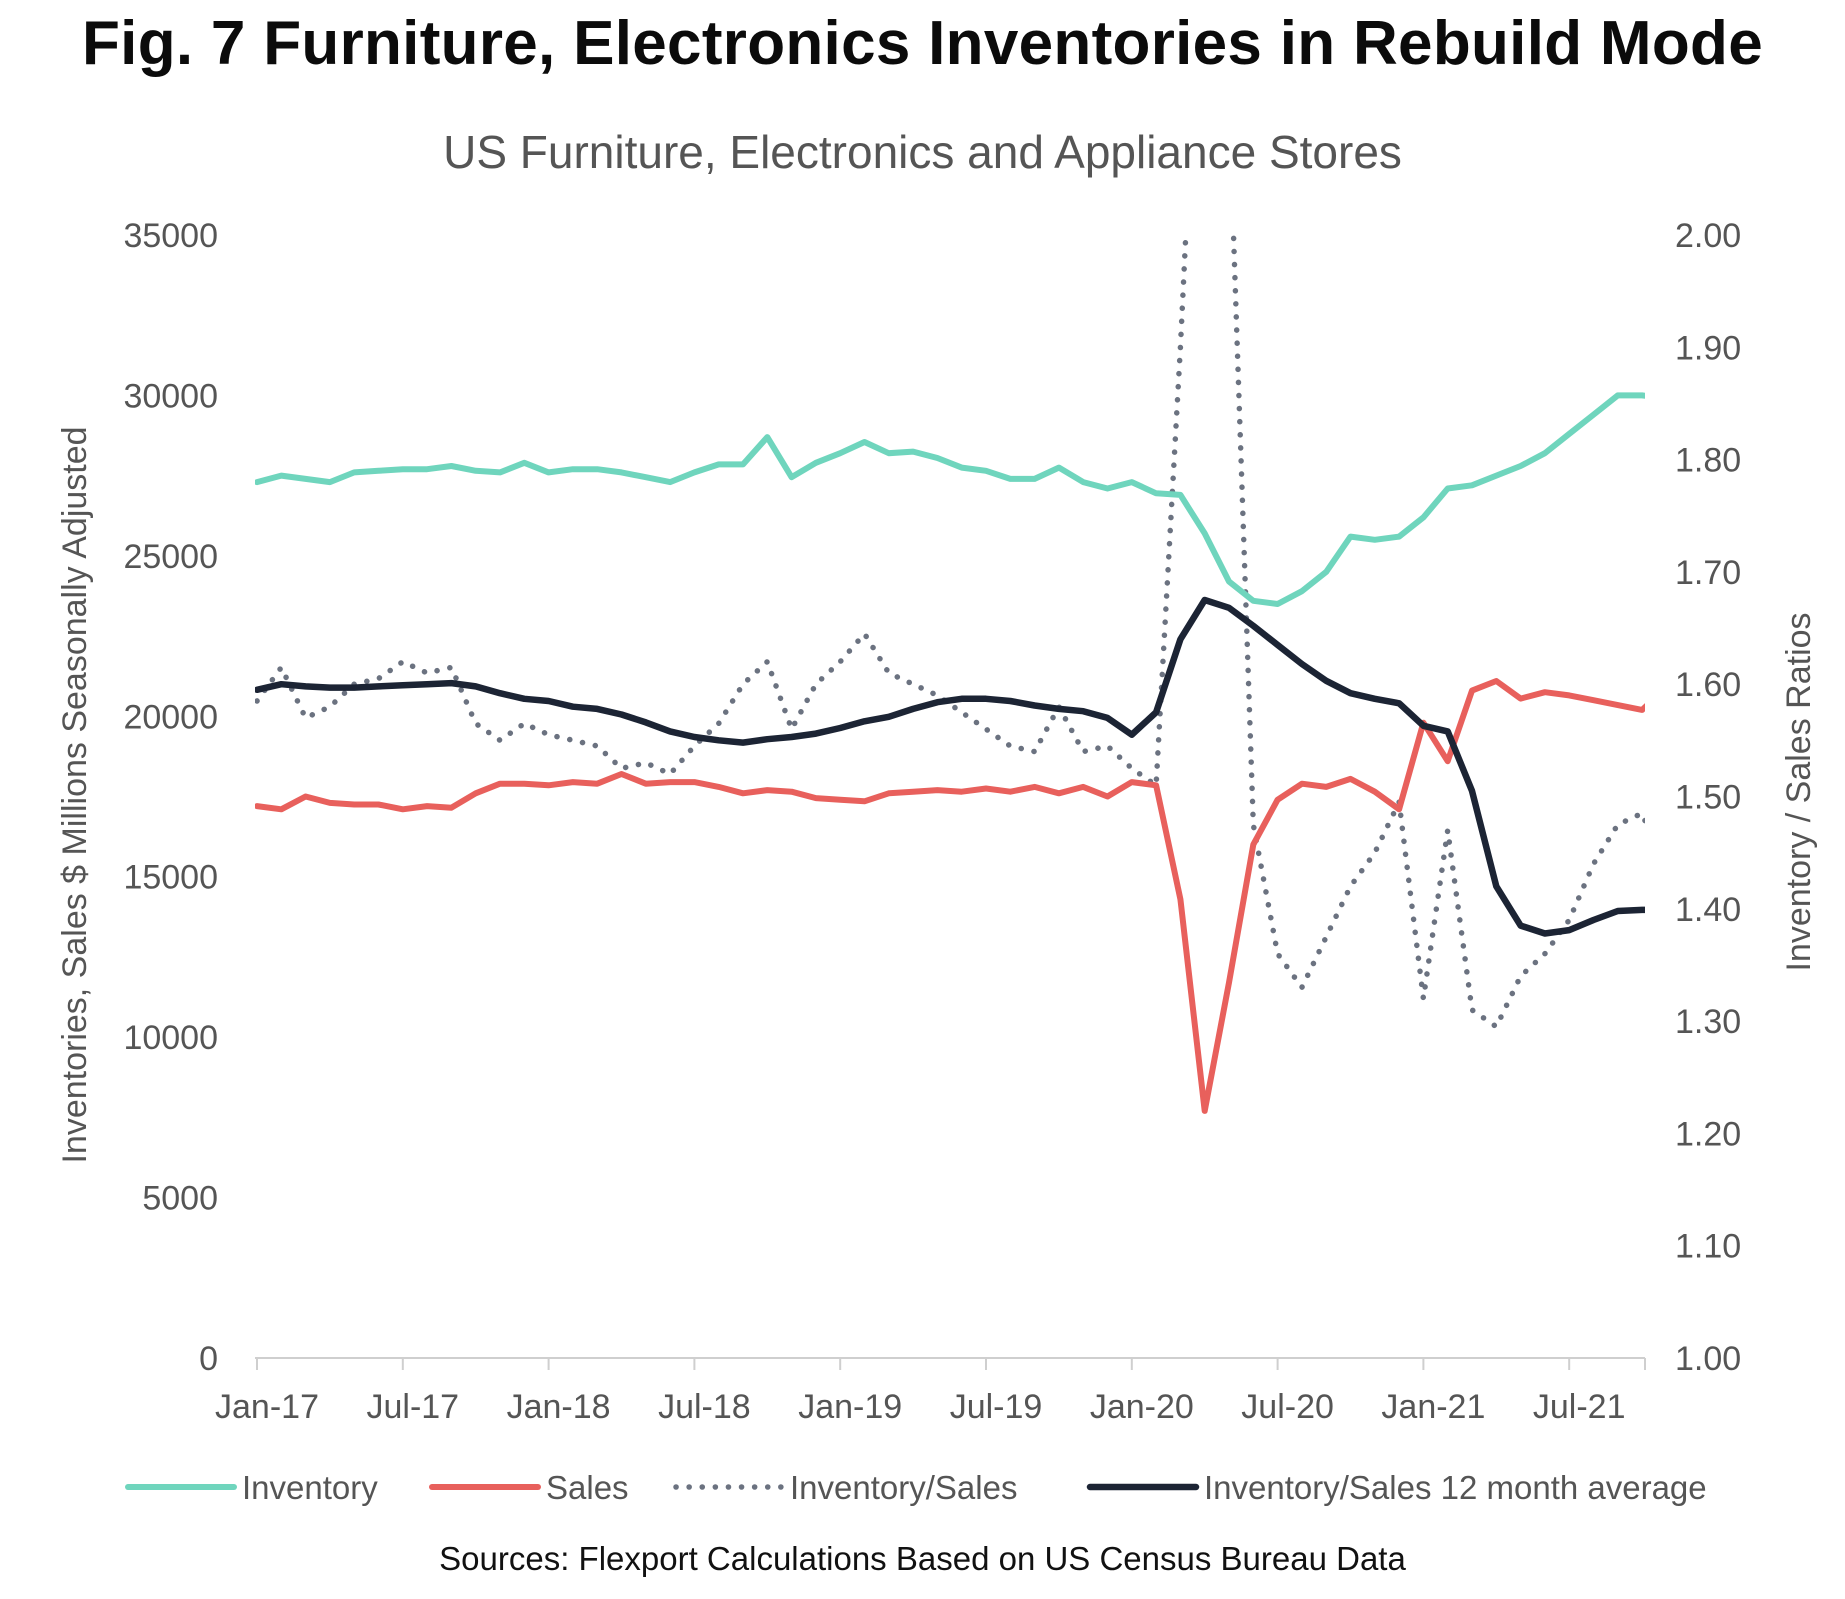 The width and height of the screenshot is (1845, 1599). I want to click on y-tick-label: 0, so click(208, 1359).